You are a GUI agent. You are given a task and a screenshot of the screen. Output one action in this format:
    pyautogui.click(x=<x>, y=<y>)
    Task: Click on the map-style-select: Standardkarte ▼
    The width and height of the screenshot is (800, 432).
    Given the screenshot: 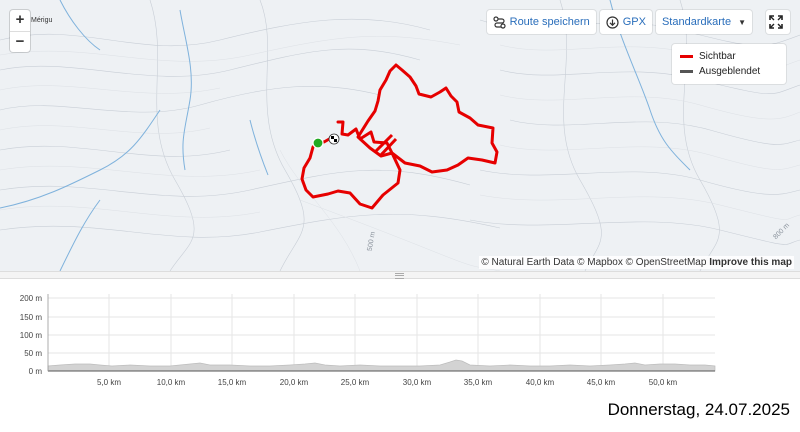 What is the action you would take?
    pyautogui.click(x=703, y=22)
    